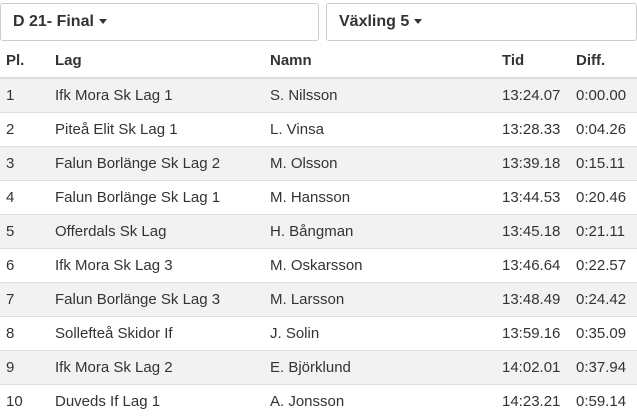  I want to click on leg-selector: Växling 5, so click(481, 22).